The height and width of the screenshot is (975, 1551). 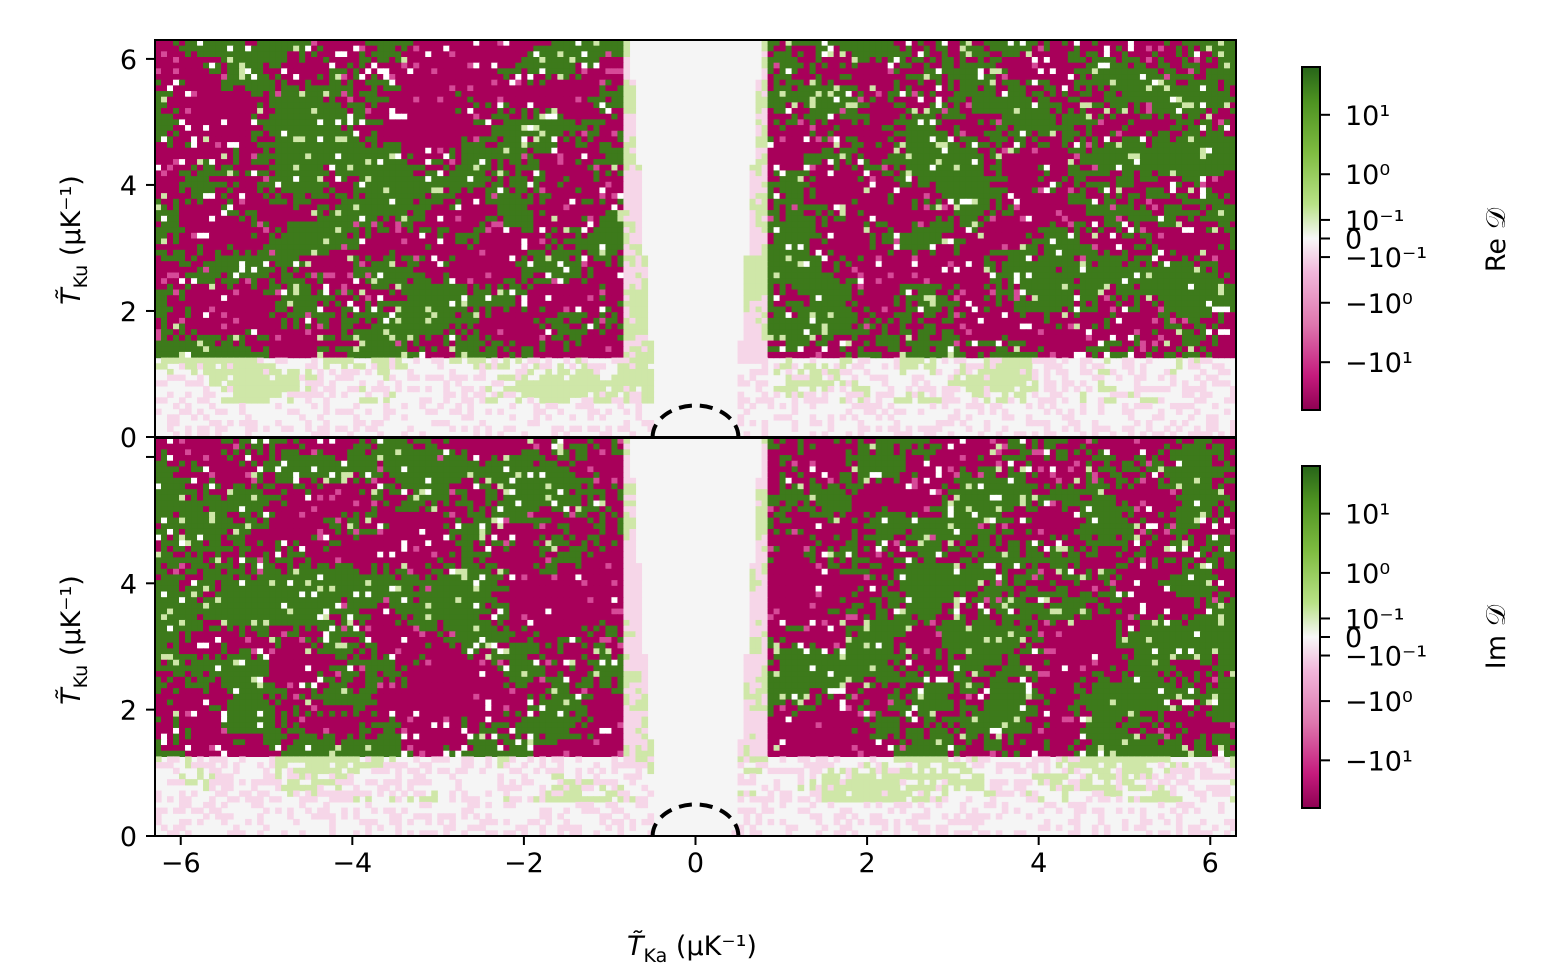 I want to click on re-d-colorbar-label: Re 𝒟, so click(x=1496, y=239).